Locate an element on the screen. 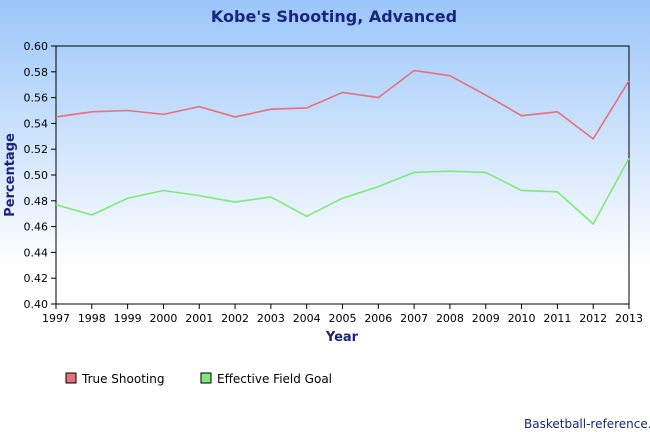 This screenshot has width=650, height=432. y-tick-label: 0.50 is located at coordinates (36, 175).